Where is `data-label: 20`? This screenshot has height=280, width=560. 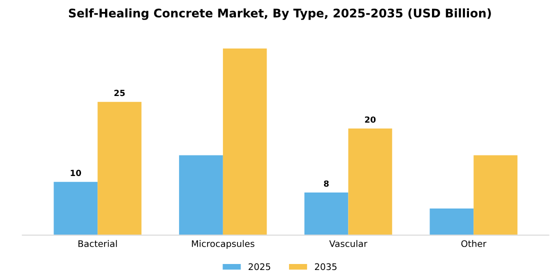
data-label: 20 is located at coordinates (370, 119).